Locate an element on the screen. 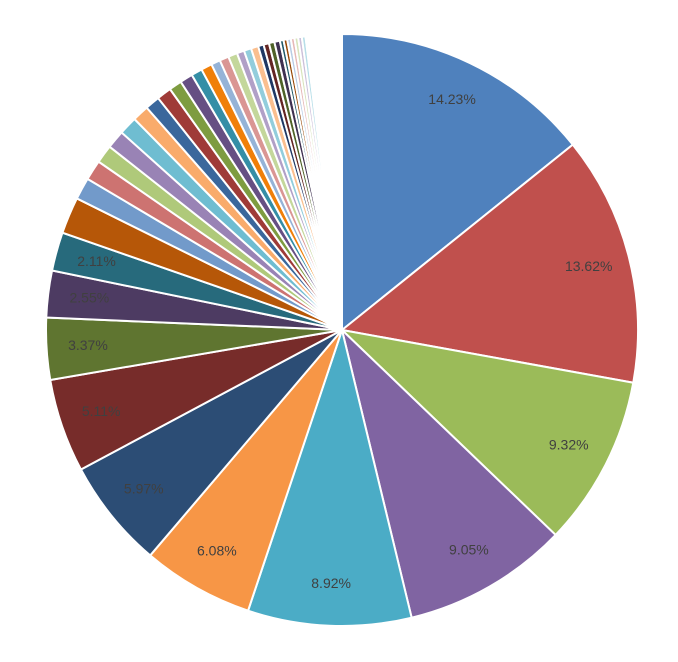 The image size is (678, 662). data-label: 8.92% is located at coordinates (331, 583).